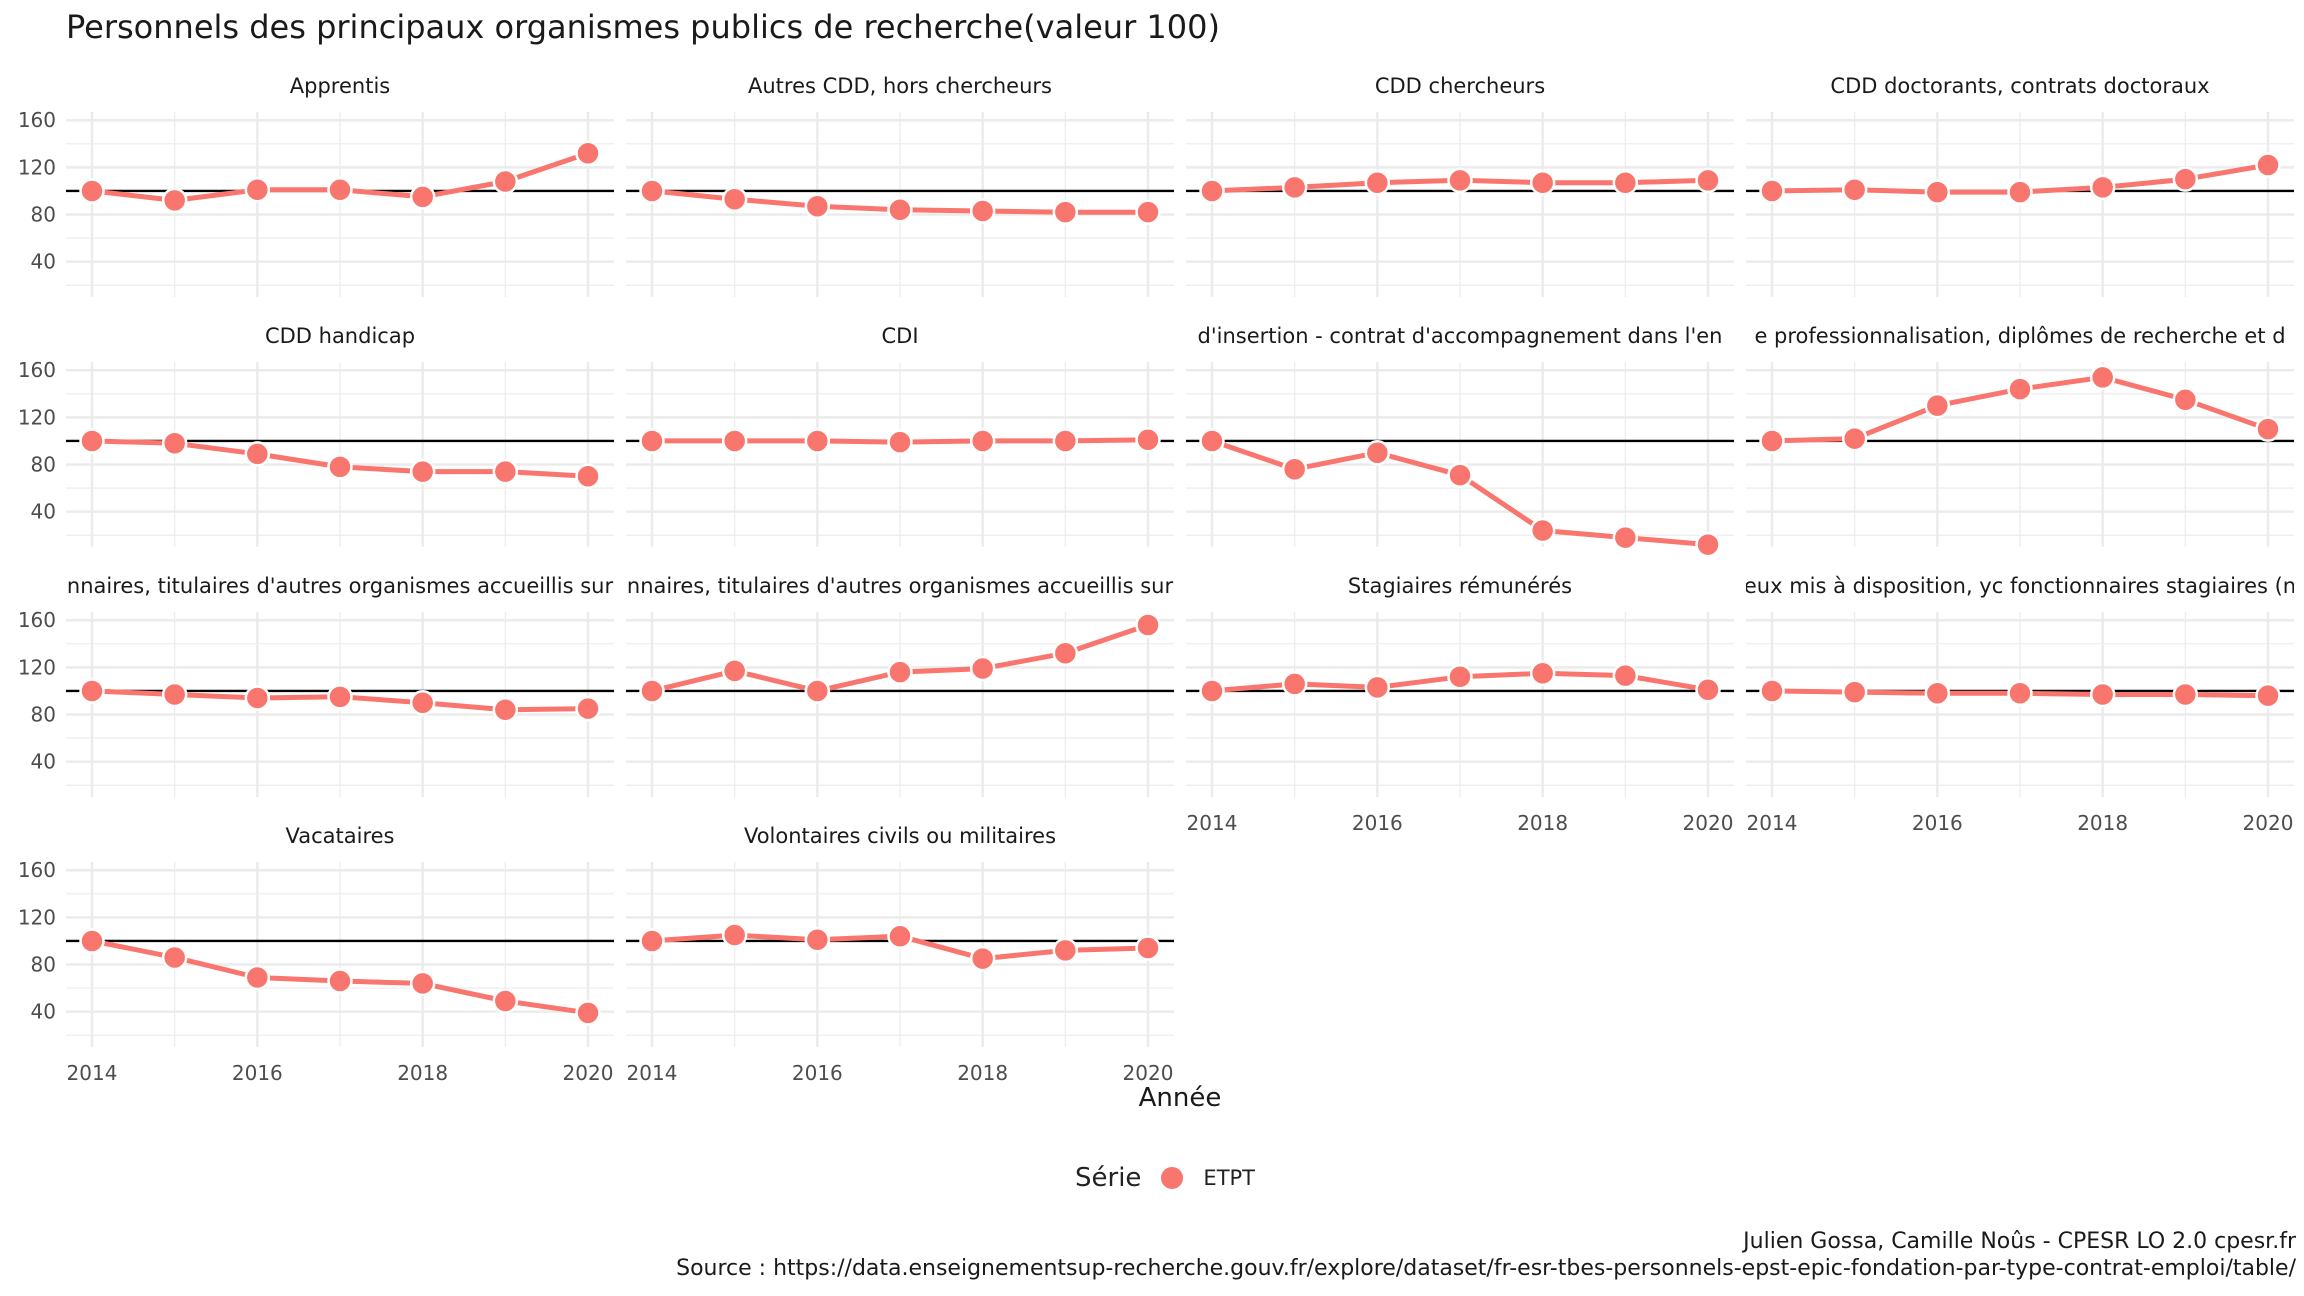 This screenshot has width=2304, height=1296. I want to click on legend-label-etpt: ETPT, so click(1229, 1178).